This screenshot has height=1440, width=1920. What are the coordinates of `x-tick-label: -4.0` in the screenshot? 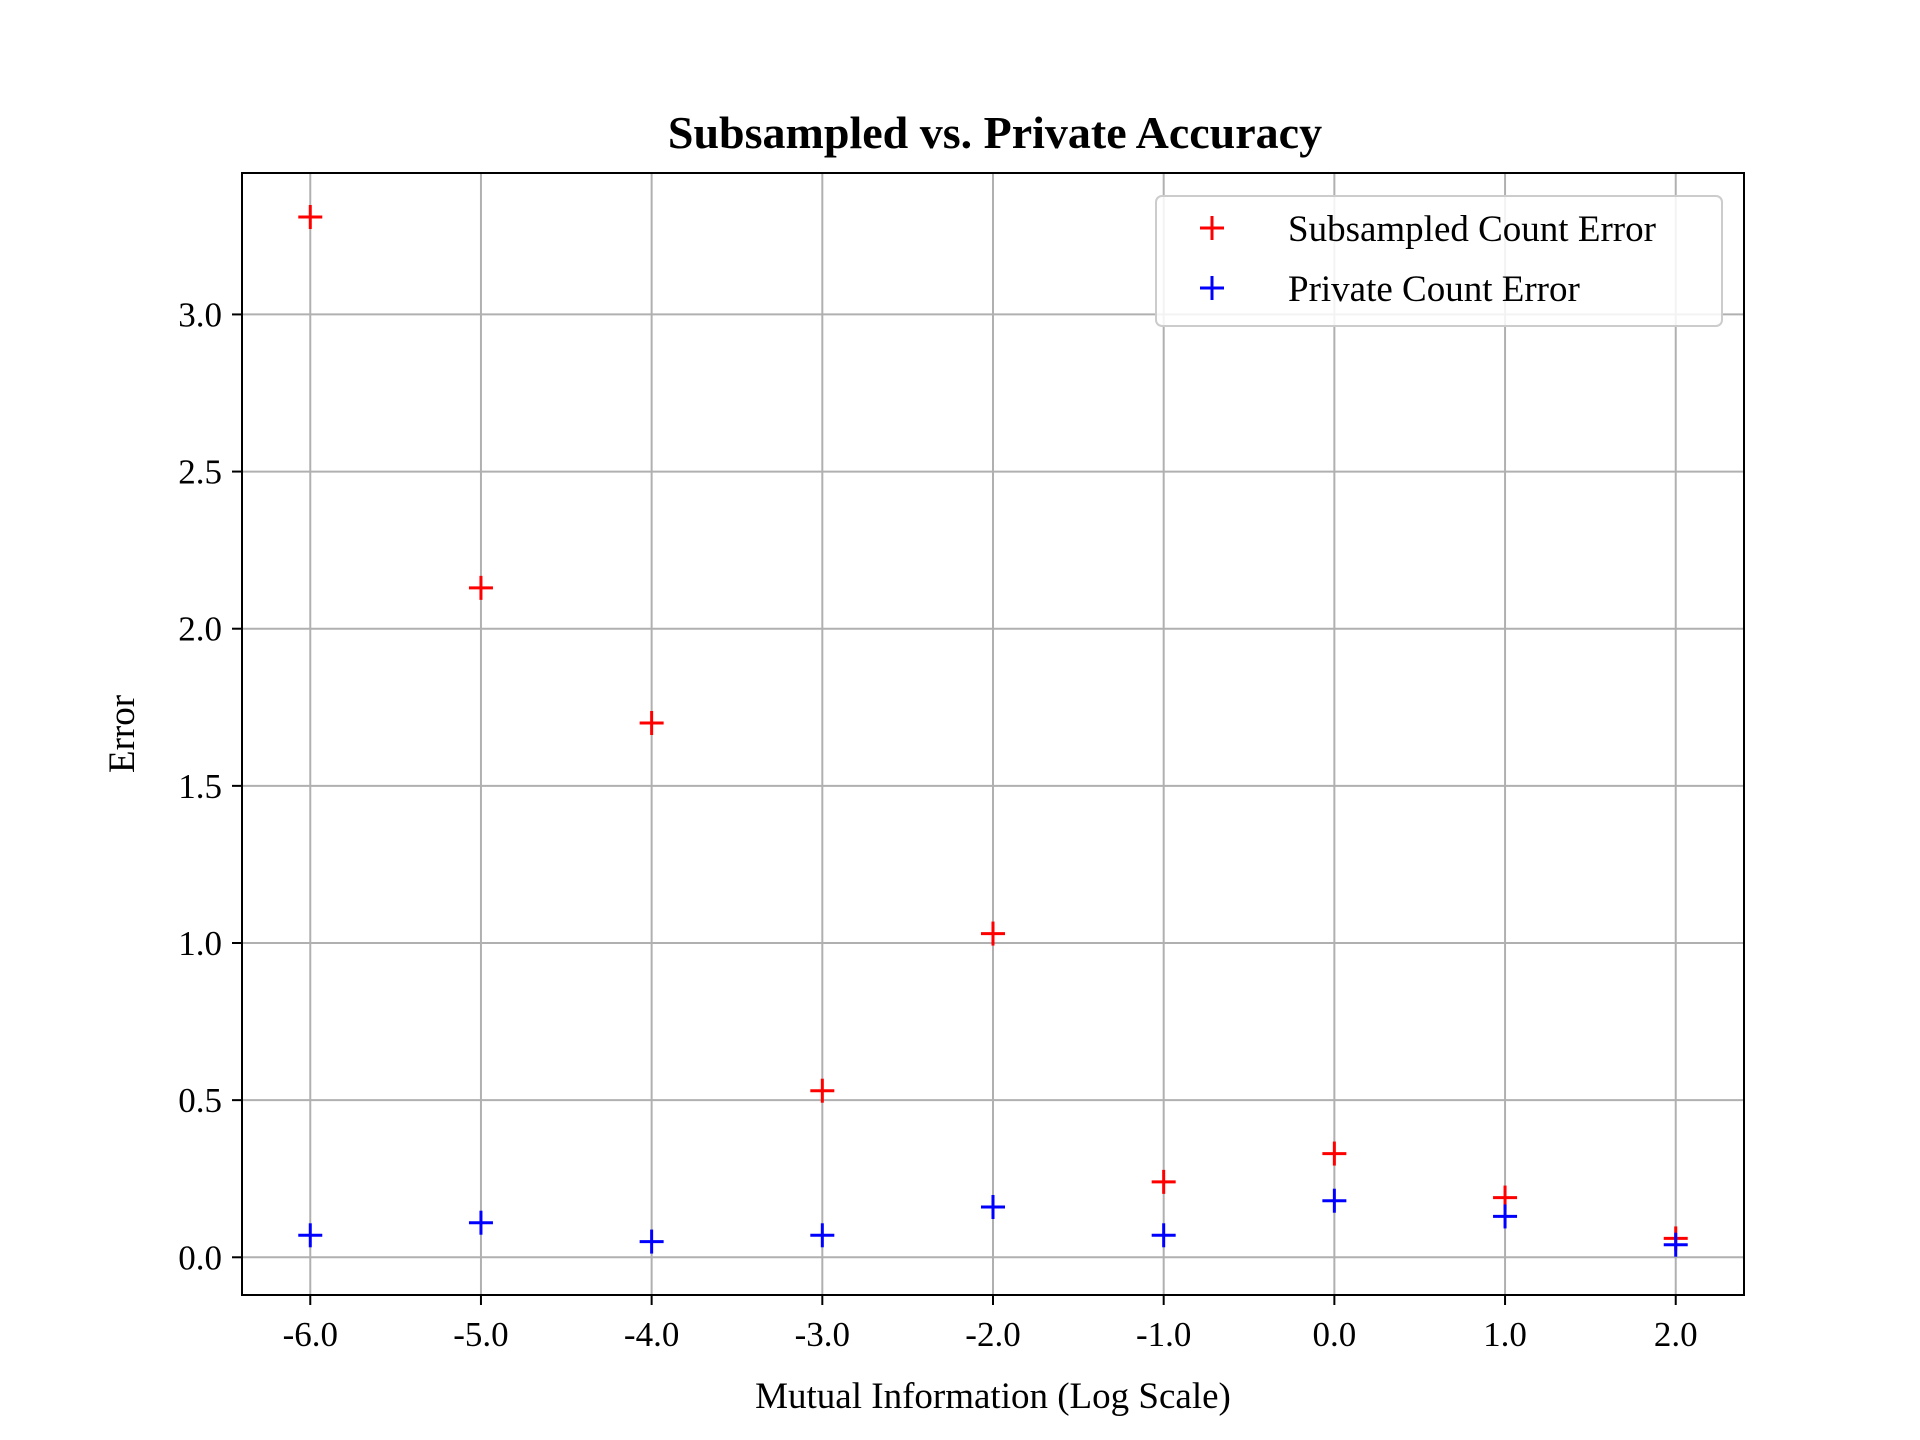 It's located at (651, 1334).